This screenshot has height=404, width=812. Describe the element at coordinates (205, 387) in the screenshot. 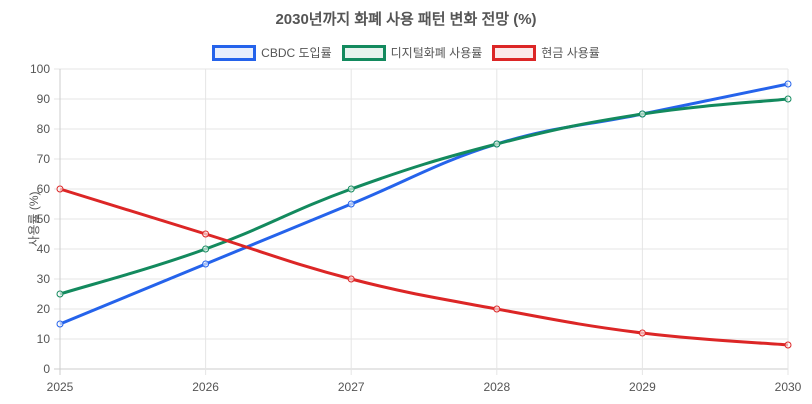

I see `x-tick-label: 2026` at that location.